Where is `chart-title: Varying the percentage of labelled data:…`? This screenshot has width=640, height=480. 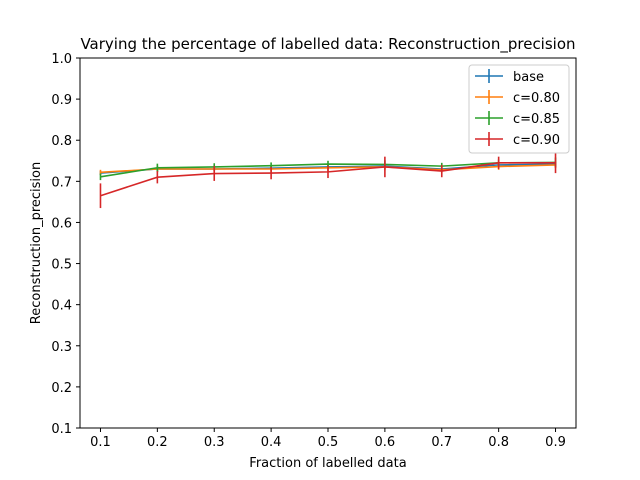 chart-title: Varying the percentage of labelled data:… is located at coordinates (327, 44).